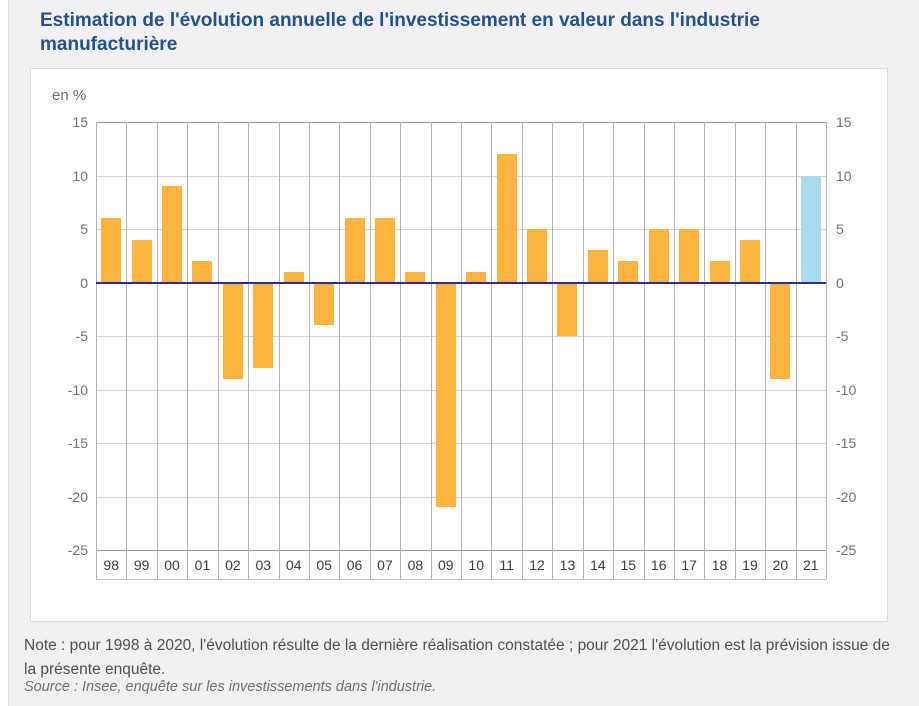 The height and width of the screenshot is (706, 919). Describe the element at coordinates (81, 336) in the screenshot. I see `y-tick-label-left: -5` at that location.